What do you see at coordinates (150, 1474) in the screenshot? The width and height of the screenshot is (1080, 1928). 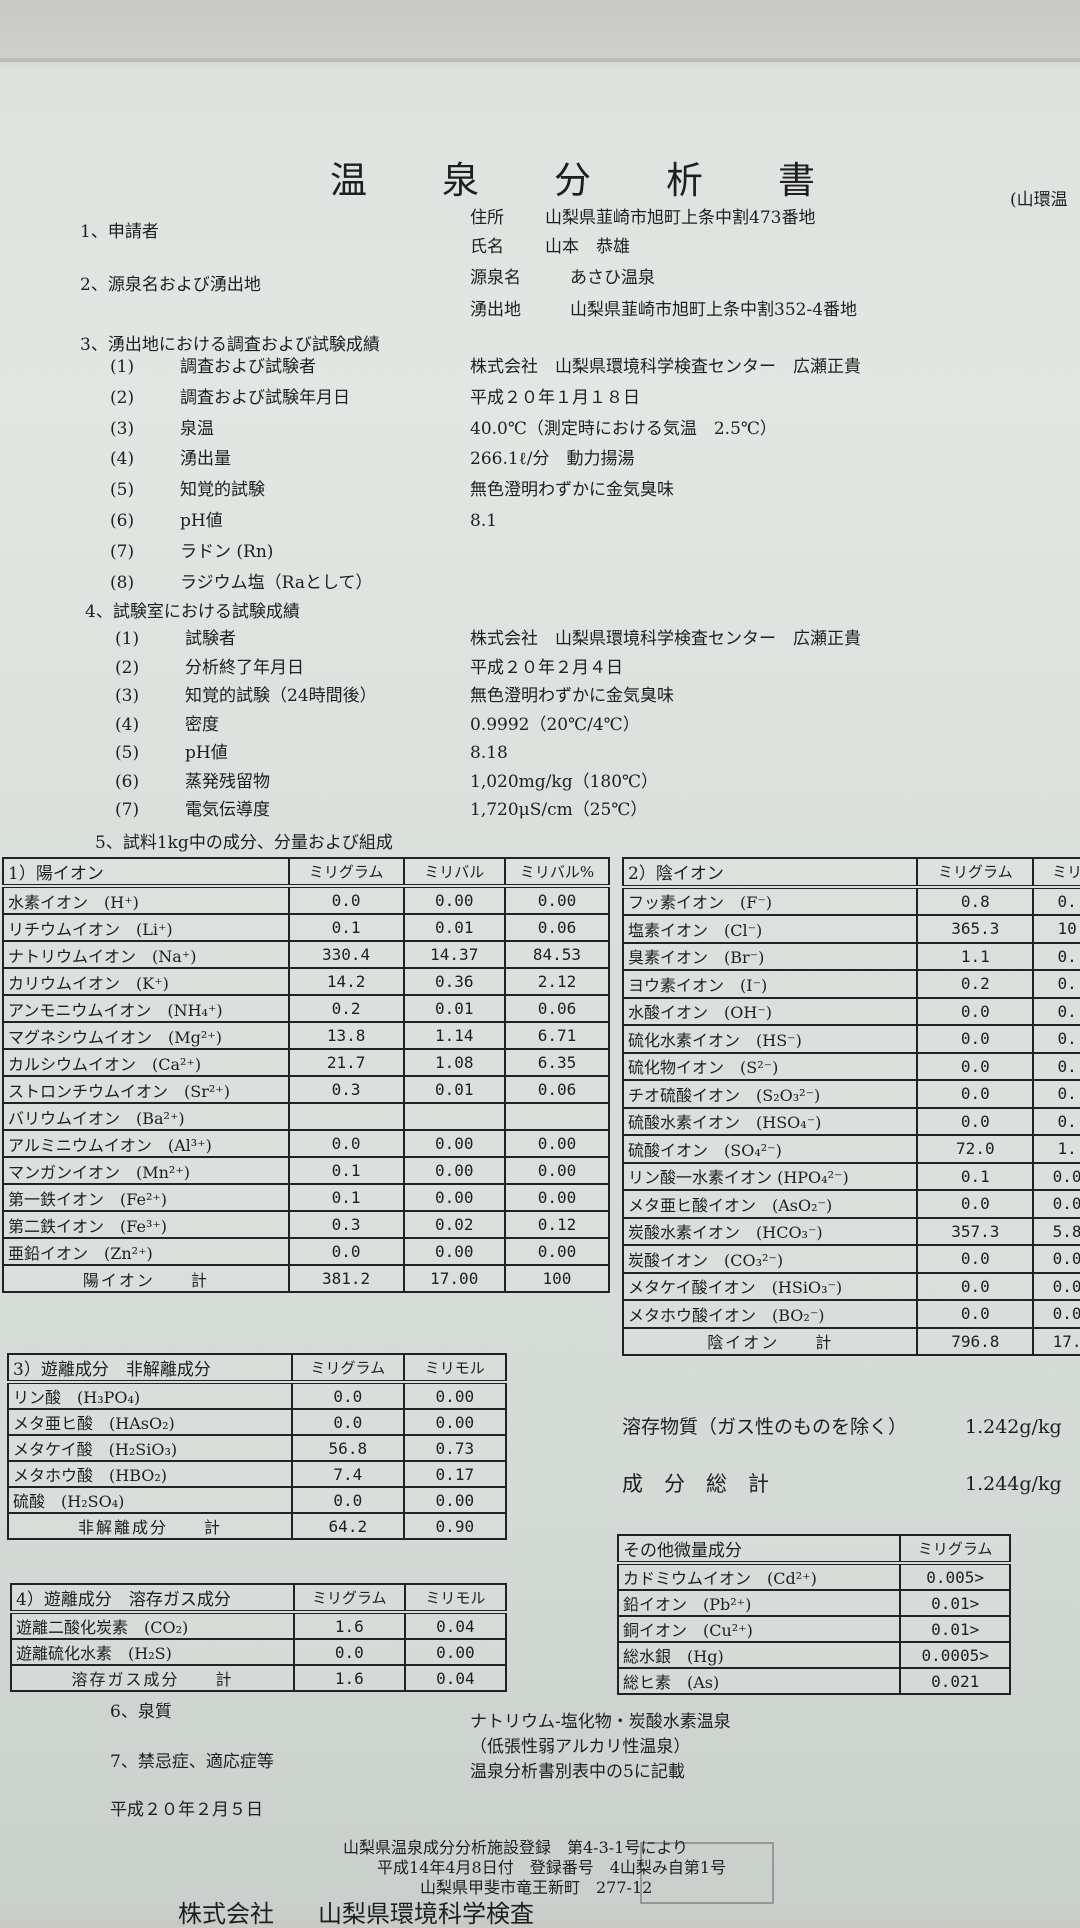 I see `component-name-cell: メタホウ酸 (HBO₂)` at bounding box center [150, 1474].